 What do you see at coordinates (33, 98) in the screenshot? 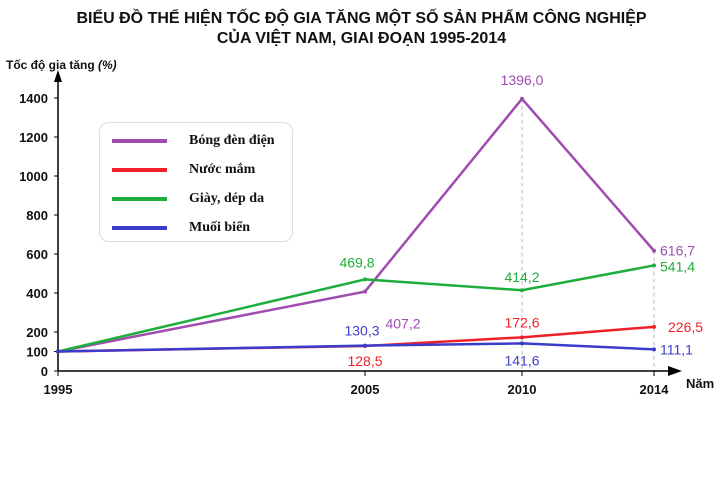
I see `y-tick-label: 1400` at bounding box center [33, 98].